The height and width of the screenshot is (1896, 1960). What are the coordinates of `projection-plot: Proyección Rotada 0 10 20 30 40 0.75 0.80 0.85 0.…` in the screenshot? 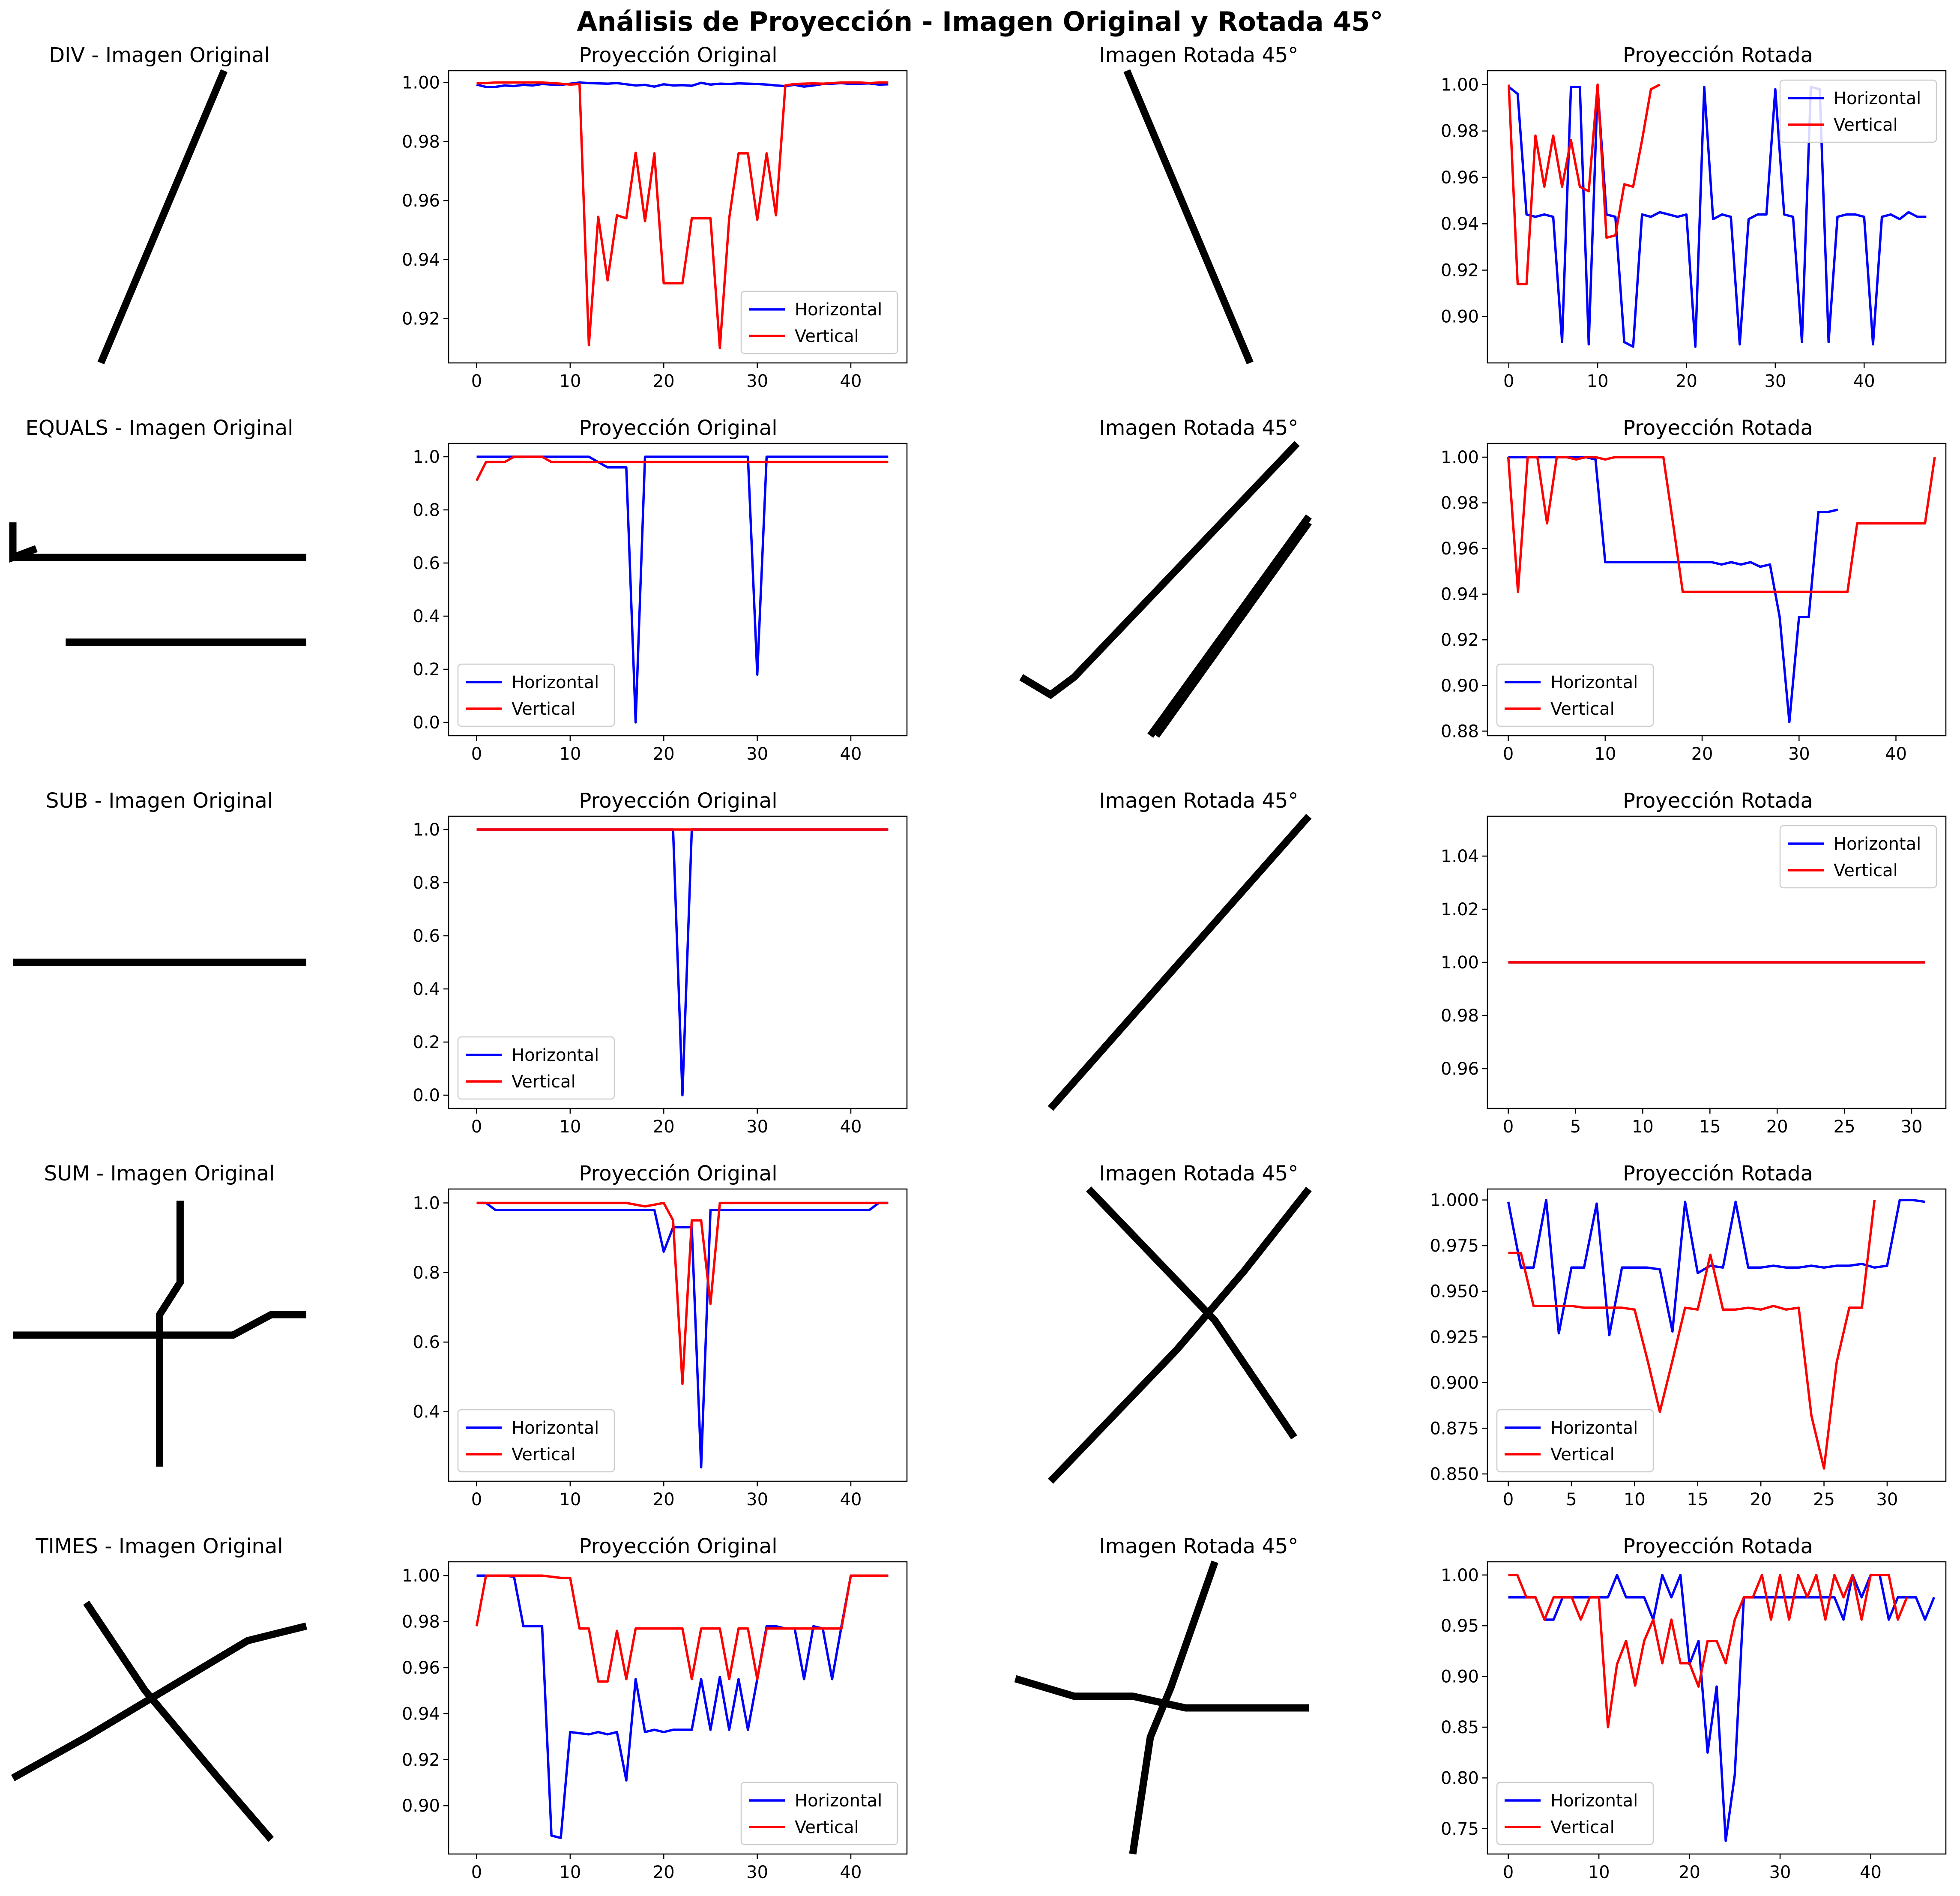 It's located at (1694, 1708).